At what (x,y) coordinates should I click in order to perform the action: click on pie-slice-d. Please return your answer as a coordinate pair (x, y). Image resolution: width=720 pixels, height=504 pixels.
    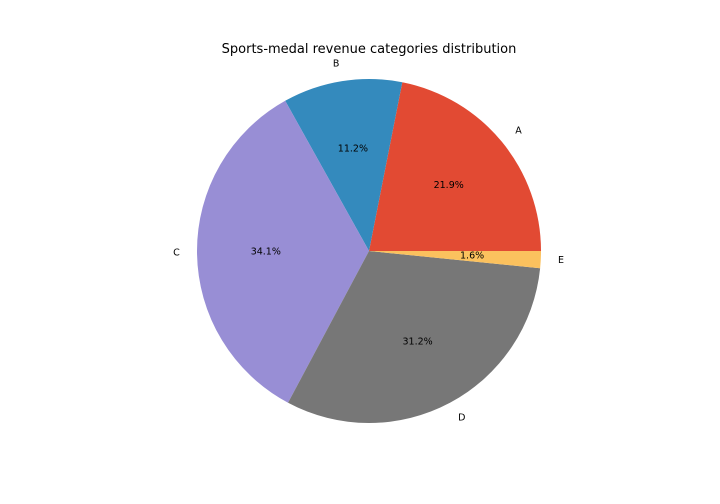
    Looking at the image, I should click on (414, 337).